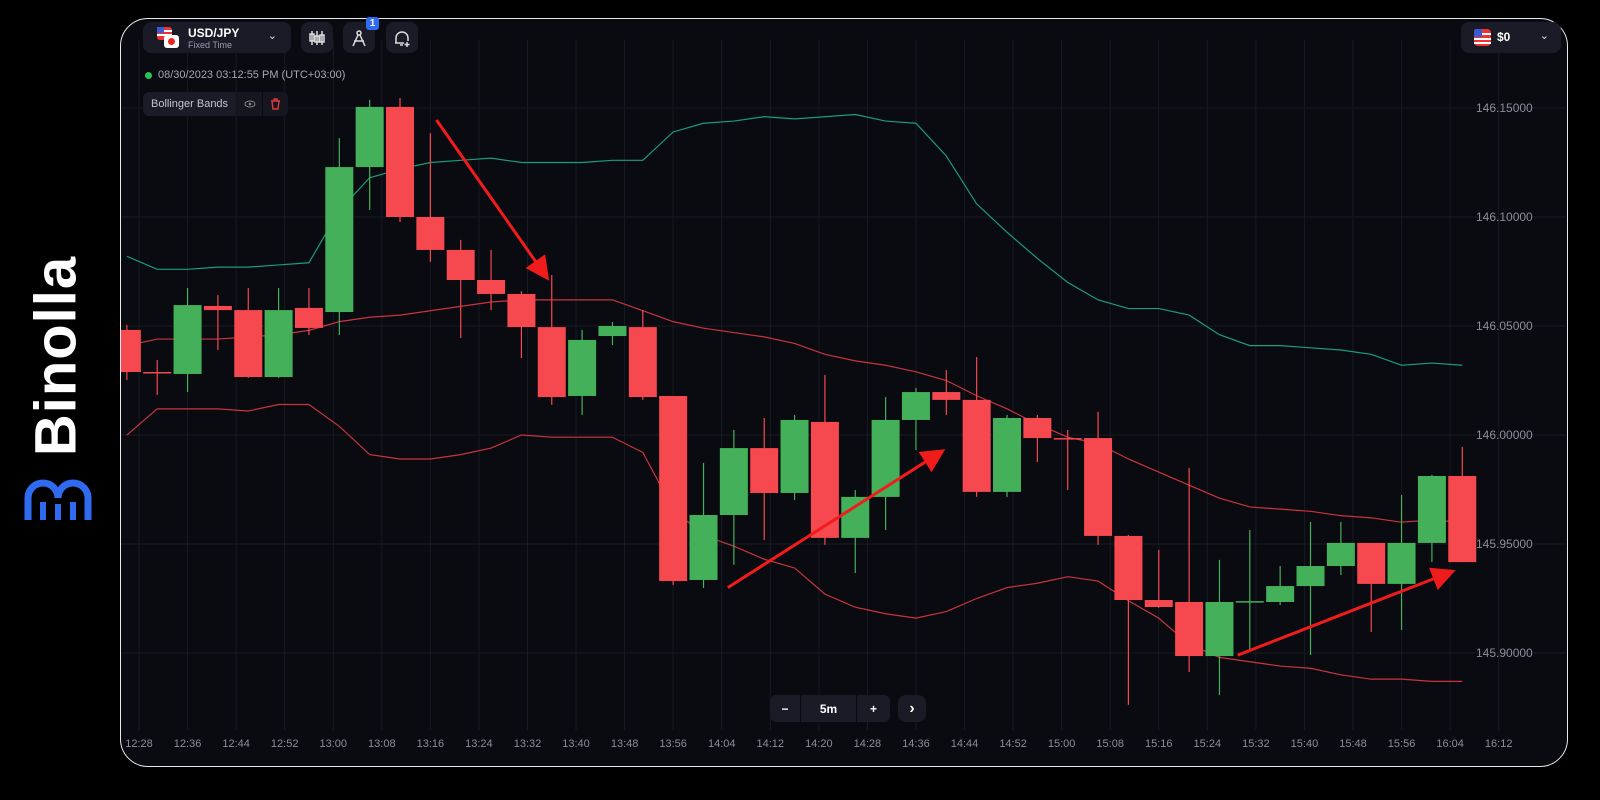 This screenshot has height=800, width=1600. I want to click on x-tick-label: 16:04, so click(1450, 744).